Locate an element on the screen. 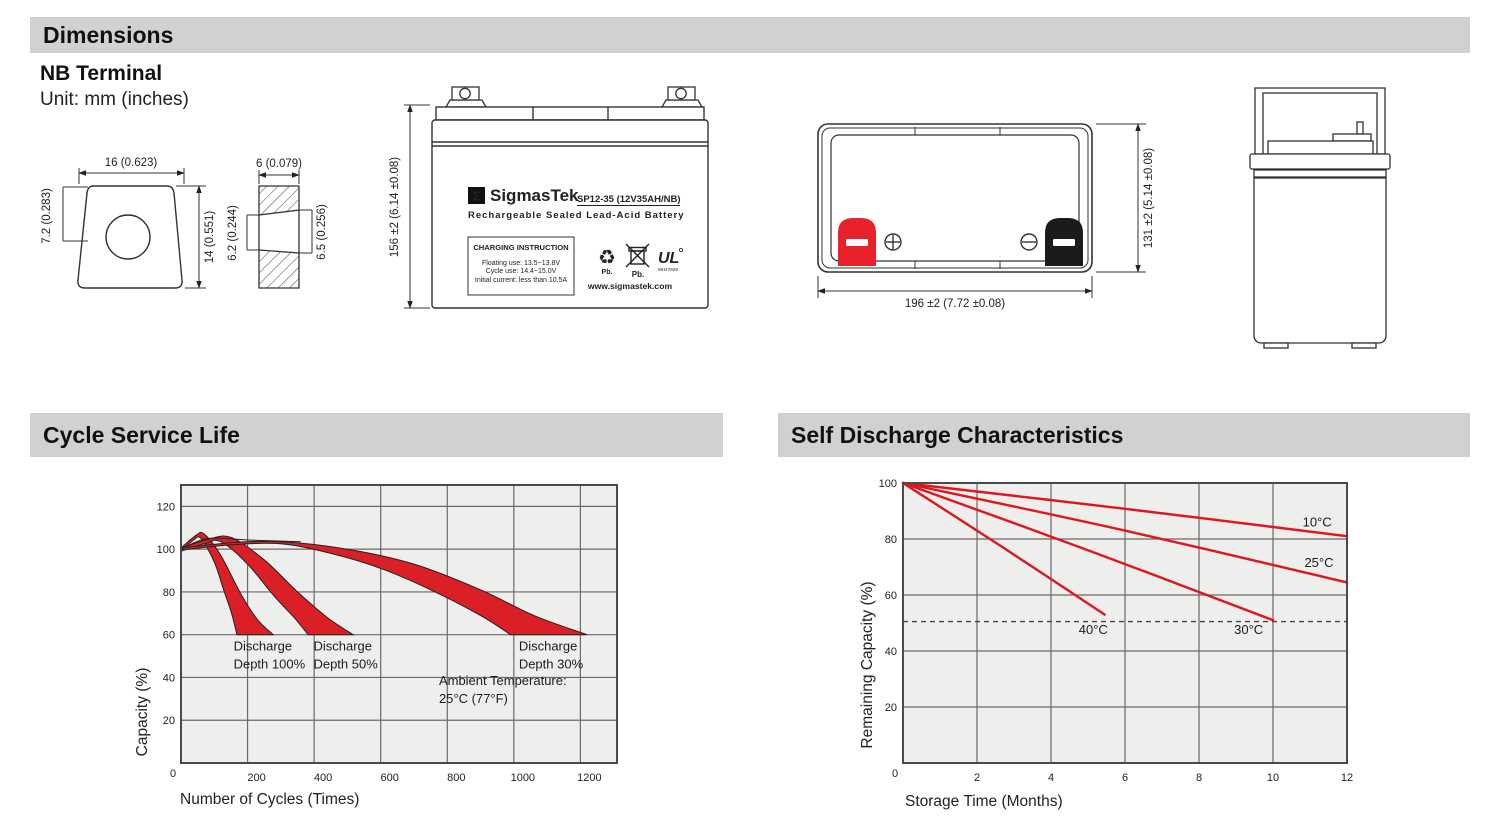 The width and height of the screenshot is (1500, 826). ul-mark-icon: UL is located at coordinates (668, 258).